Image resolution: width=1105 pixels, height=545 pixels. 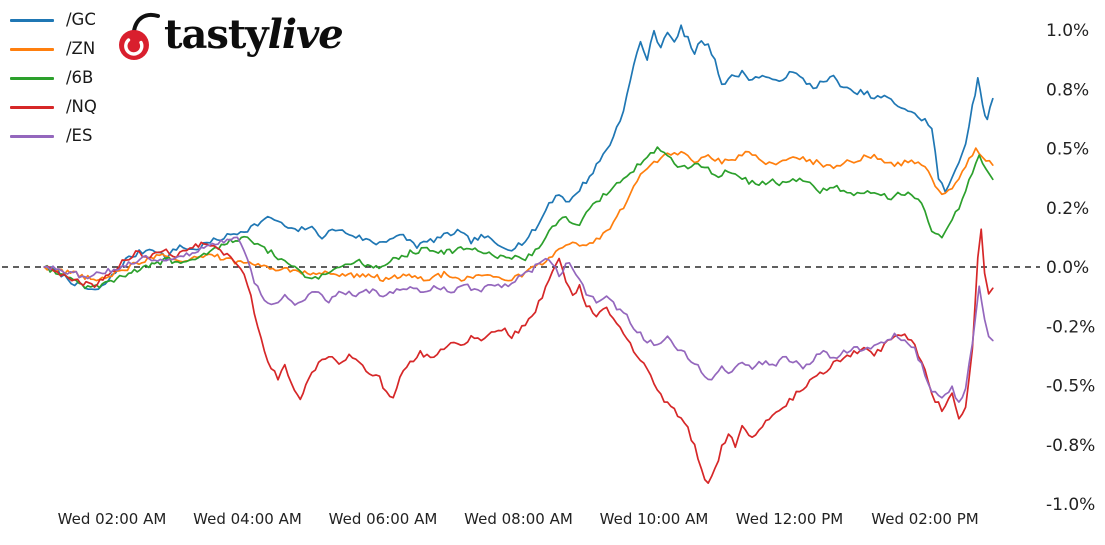 What do you see at coordinates (32, 107) in the screenshot?
I see `legend-swatch-nq` at bounding box center [32, 107].